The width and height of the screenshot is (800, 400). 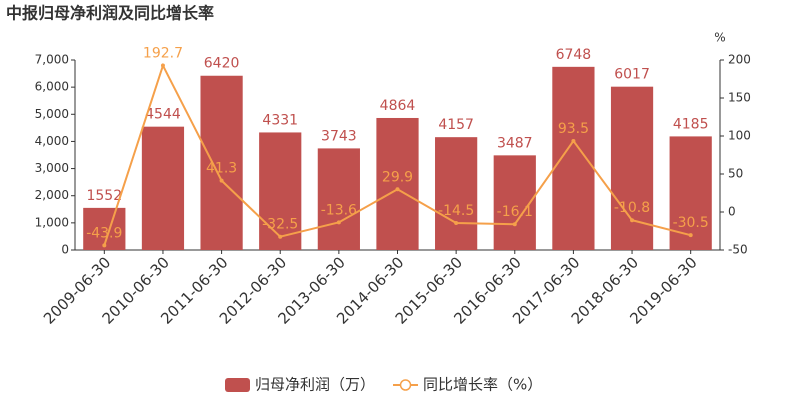 What do you see at coordinates (515, 143) in the screenshot?
I see `bar-value-label: 3487` at bounding box center [515, 143].